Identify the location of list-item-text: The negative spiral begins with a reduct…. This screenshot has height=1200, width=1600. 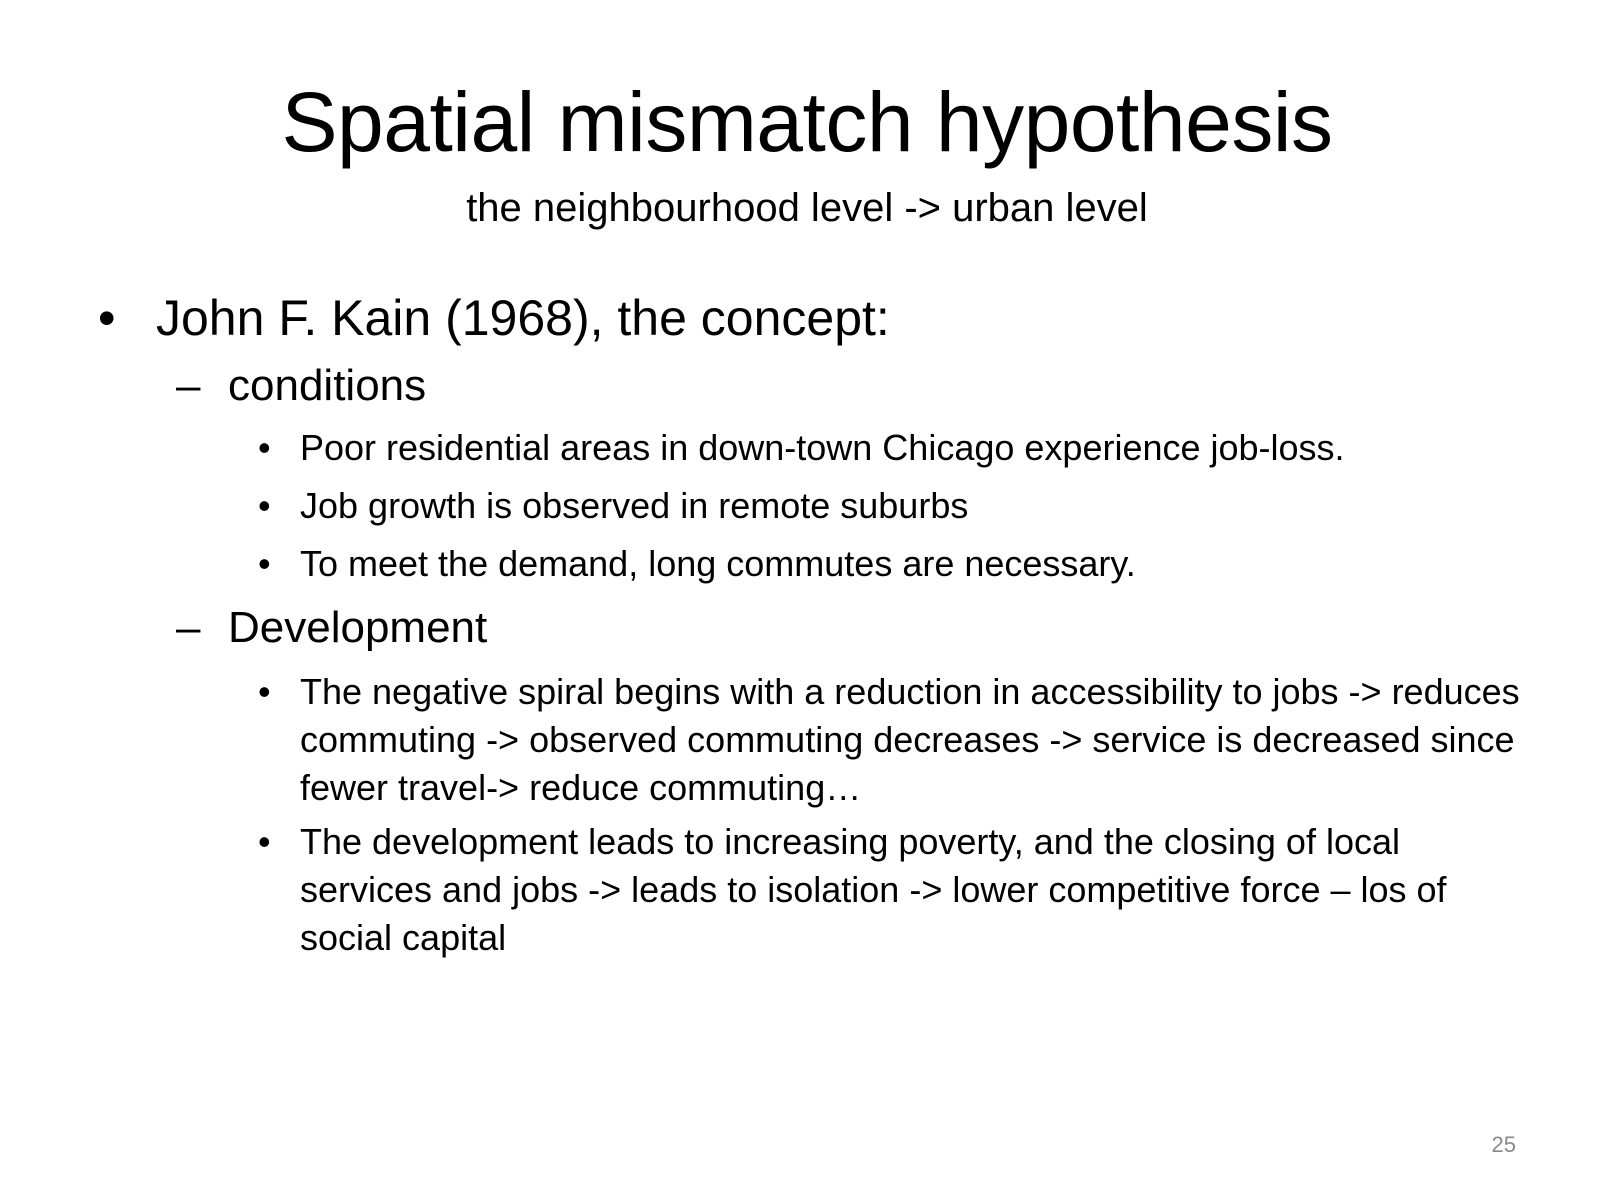
(910, 739).